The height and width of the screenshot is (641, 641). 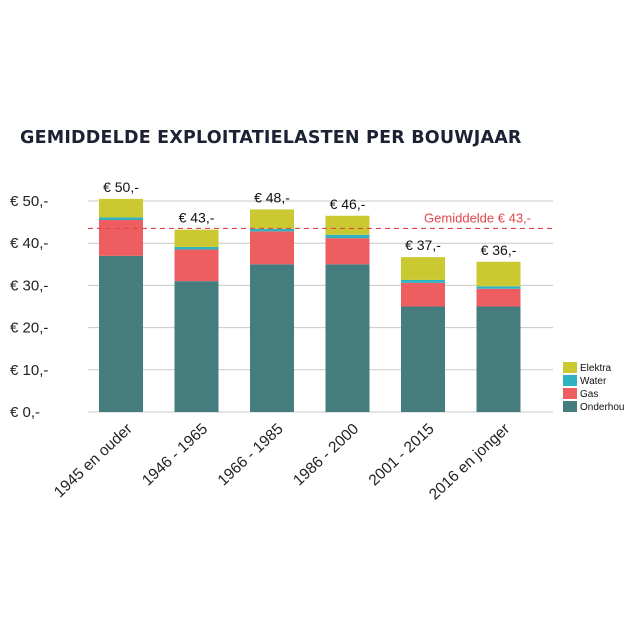 What do you see at coordinates (175, 454) in the screenshot?
I see `x-category-label: 1946 - 1965` at bounding box center [175, 454].